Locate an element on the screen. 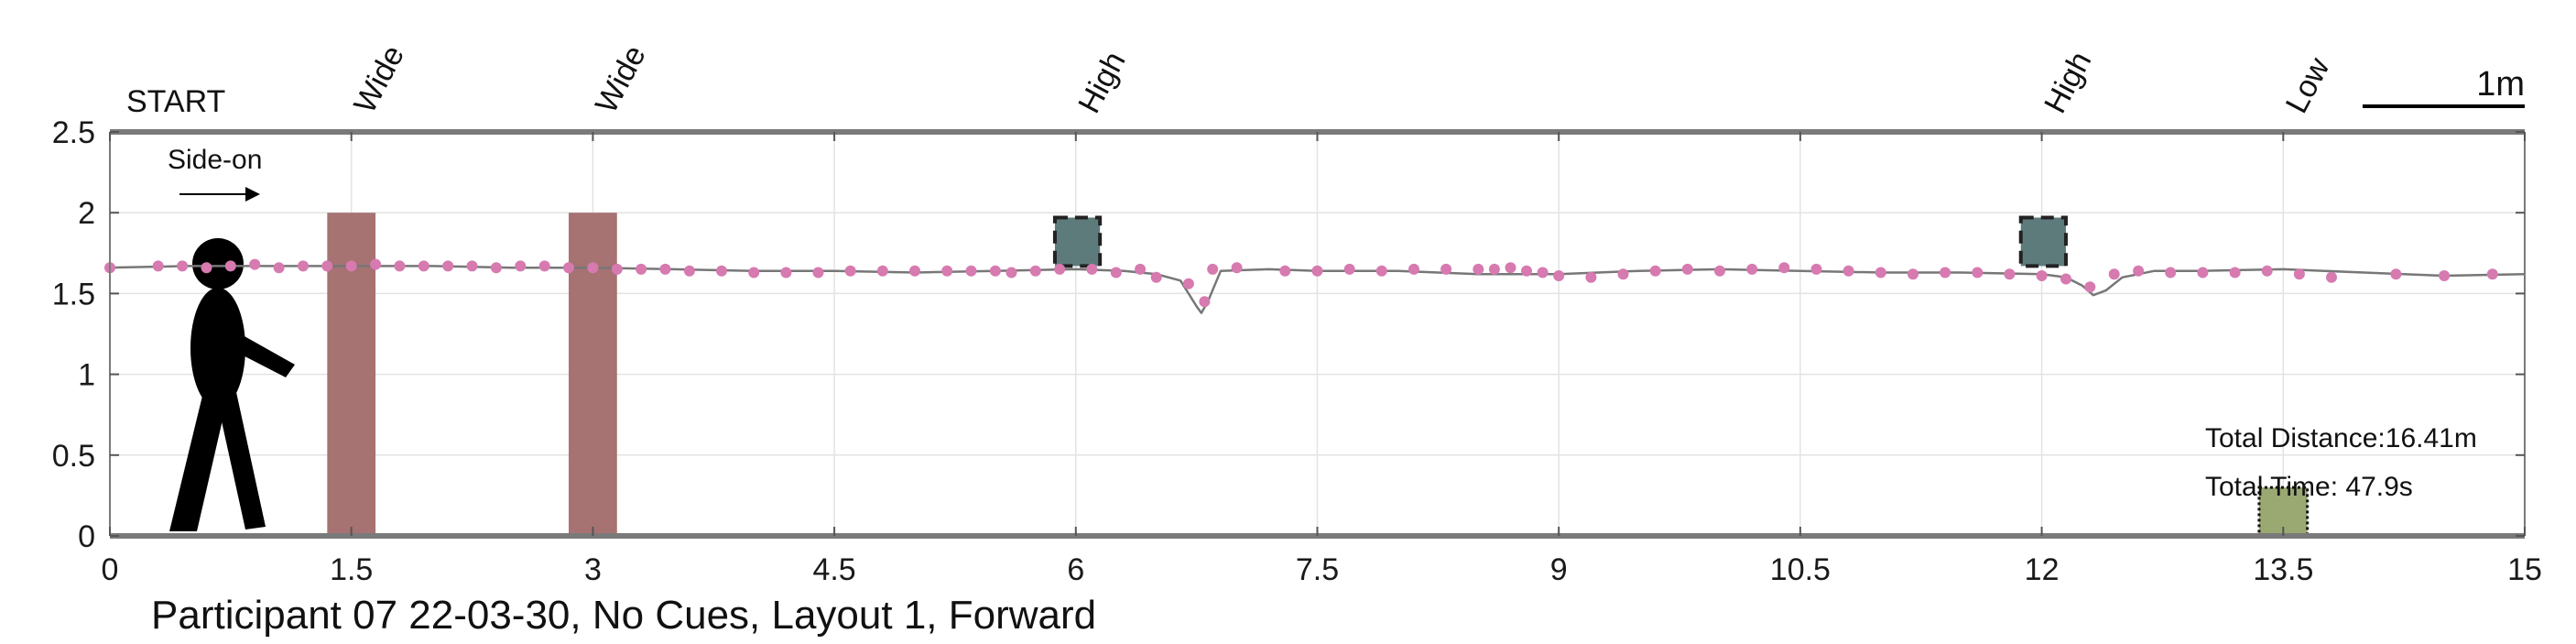  y-tick-label: 2 is located at coordinates (86, 214).